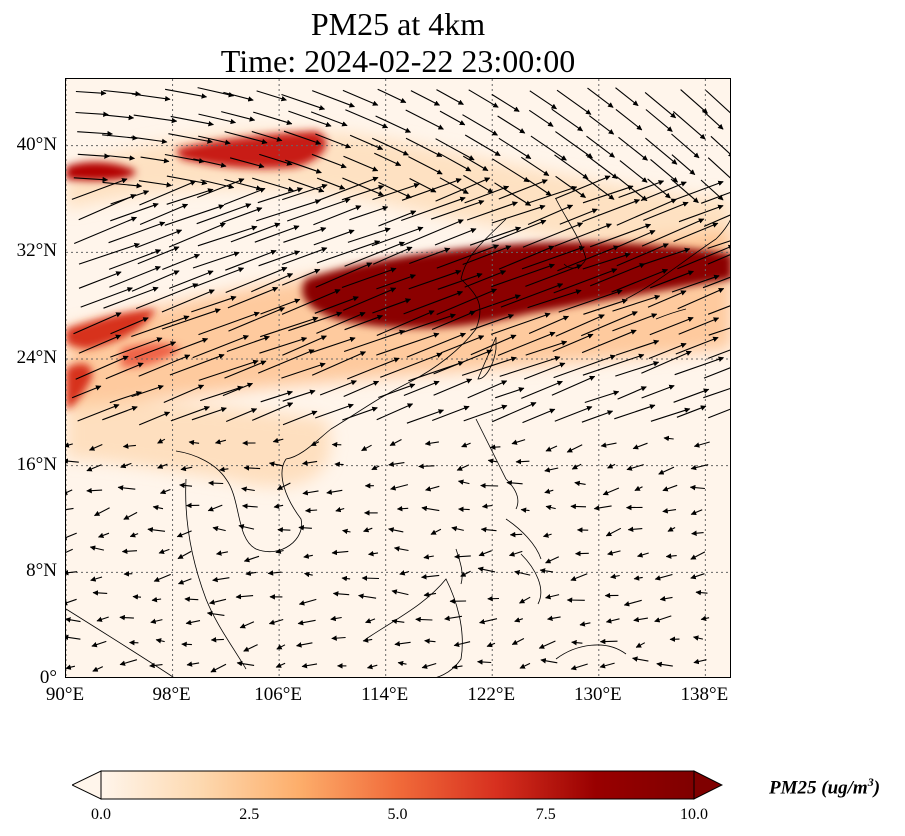 The image size is (905, 836). Describe the element at coordinates (36, 464) in the screenshot. I see `lat-label-16: 16°N` at that location.